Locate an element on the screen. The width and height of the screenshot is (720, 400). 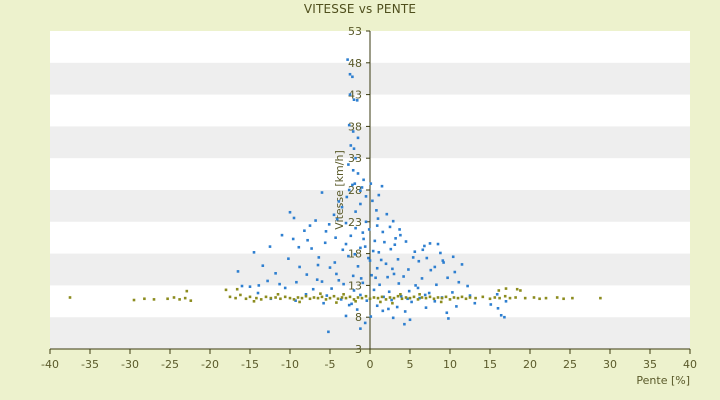
y-tick-label: 38 is located at coordinates (355, 126).